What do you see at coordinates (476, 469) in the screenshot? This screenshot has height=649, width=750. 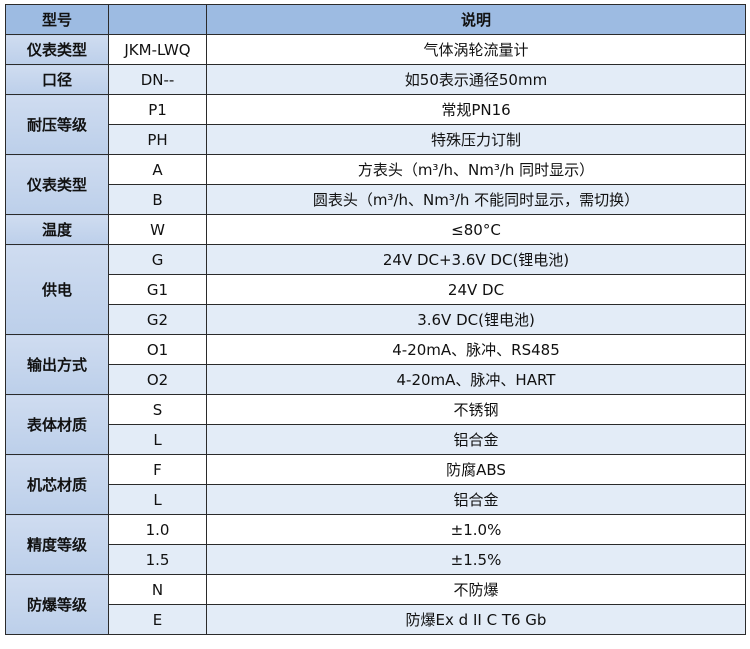 I see `option-description: 防腐ABS` at bounding box center [476, 469].